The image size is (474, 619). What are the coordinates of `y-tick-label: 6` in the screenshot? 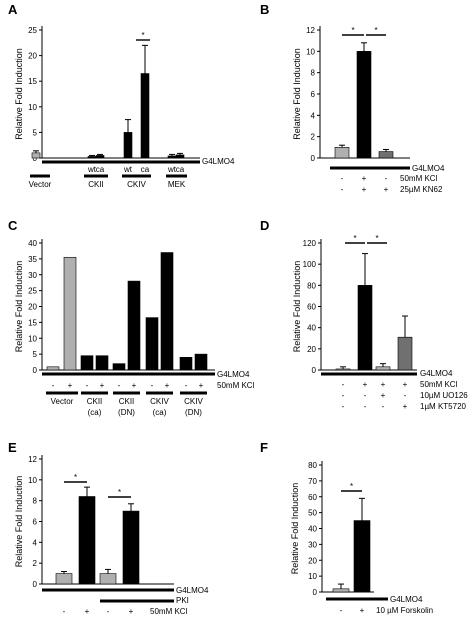 It's located at (35, 522).